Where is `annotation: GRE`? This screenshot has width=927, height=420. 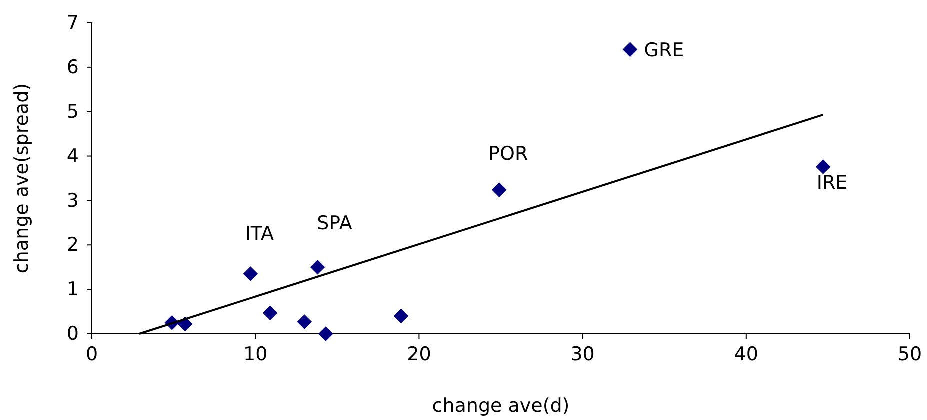
annotation: GRE is located at coordinates (664, 51).